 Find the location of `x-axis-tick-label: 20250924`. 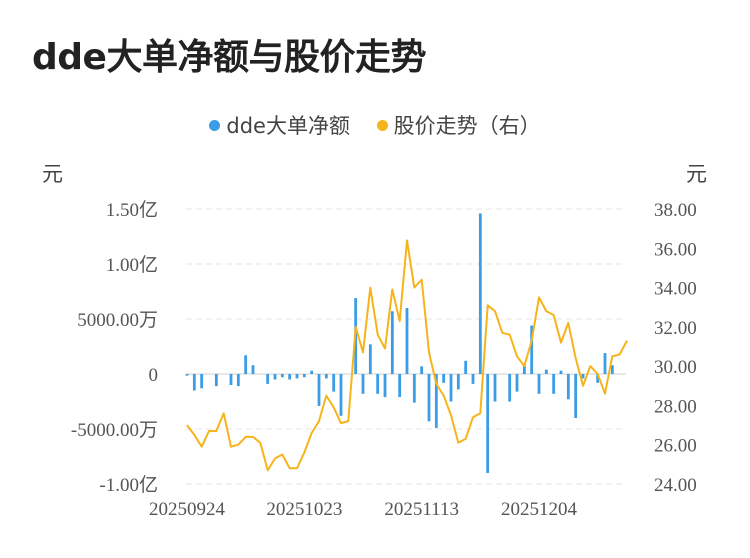

x-axis-tick-label: 20250924 is located at coordinates (187, 509).